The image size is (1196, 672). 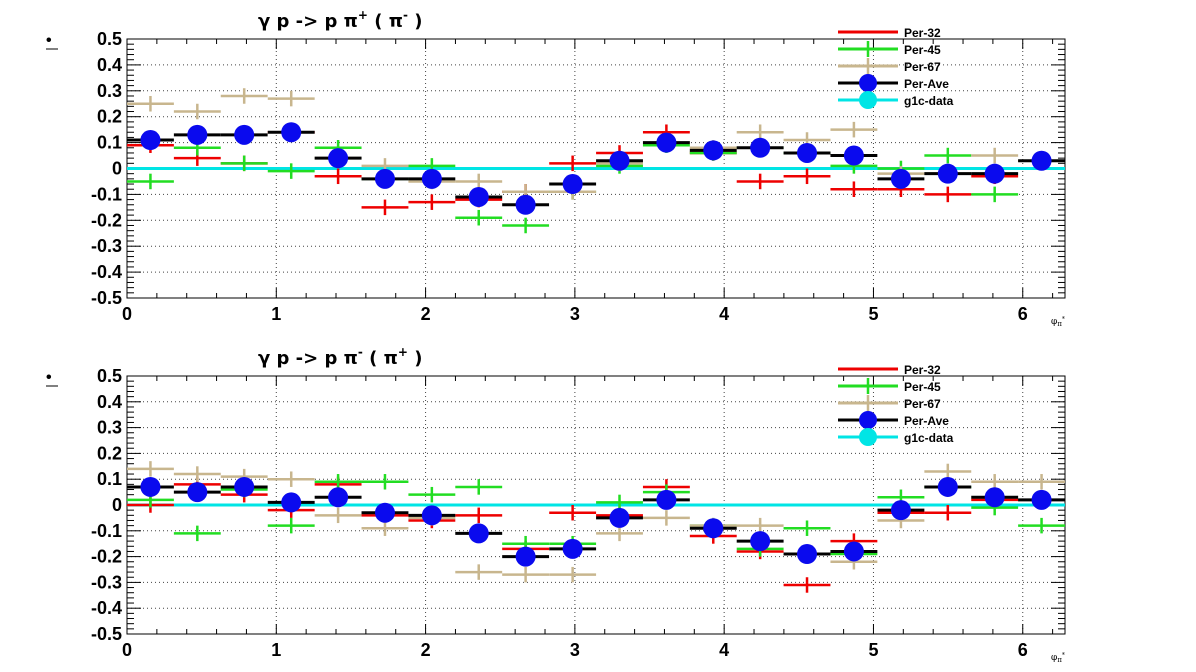 What do you see at coordinates (926, 84) in the screenshot?
I see `legend-label: Per-Ave` at bounding box center [926, 84].